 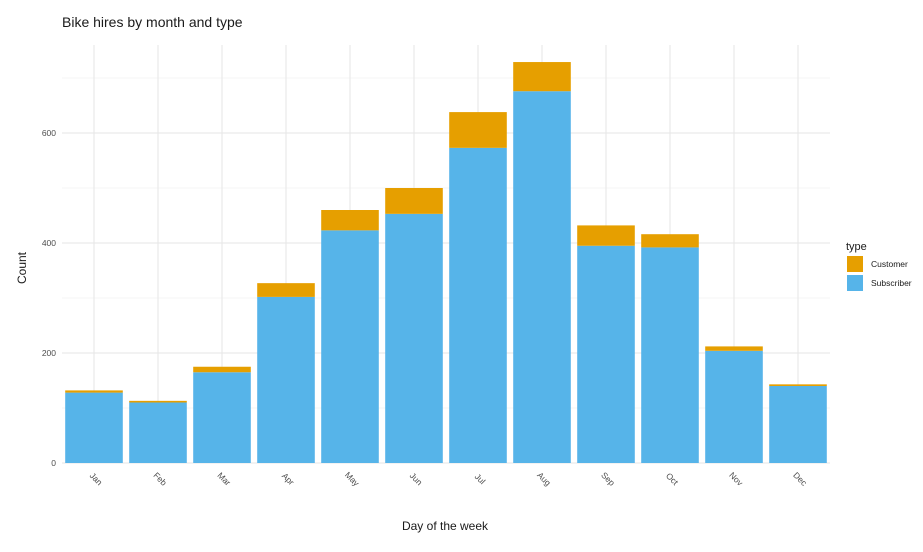 I want to click on x-tick-label: Sep, so click(x=608, y=479).